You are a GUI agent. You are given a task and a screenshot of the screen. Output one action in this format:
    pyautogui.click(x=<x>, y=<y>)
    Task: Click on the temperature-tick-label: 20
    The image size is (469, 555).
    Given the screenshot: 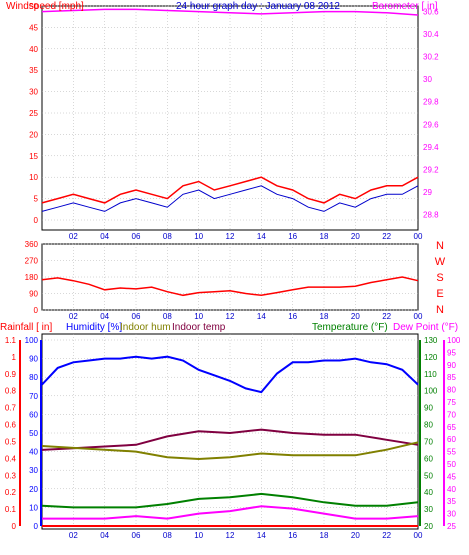 What is the action you would take?
    pyautogui.click(x=428, y=526)
    